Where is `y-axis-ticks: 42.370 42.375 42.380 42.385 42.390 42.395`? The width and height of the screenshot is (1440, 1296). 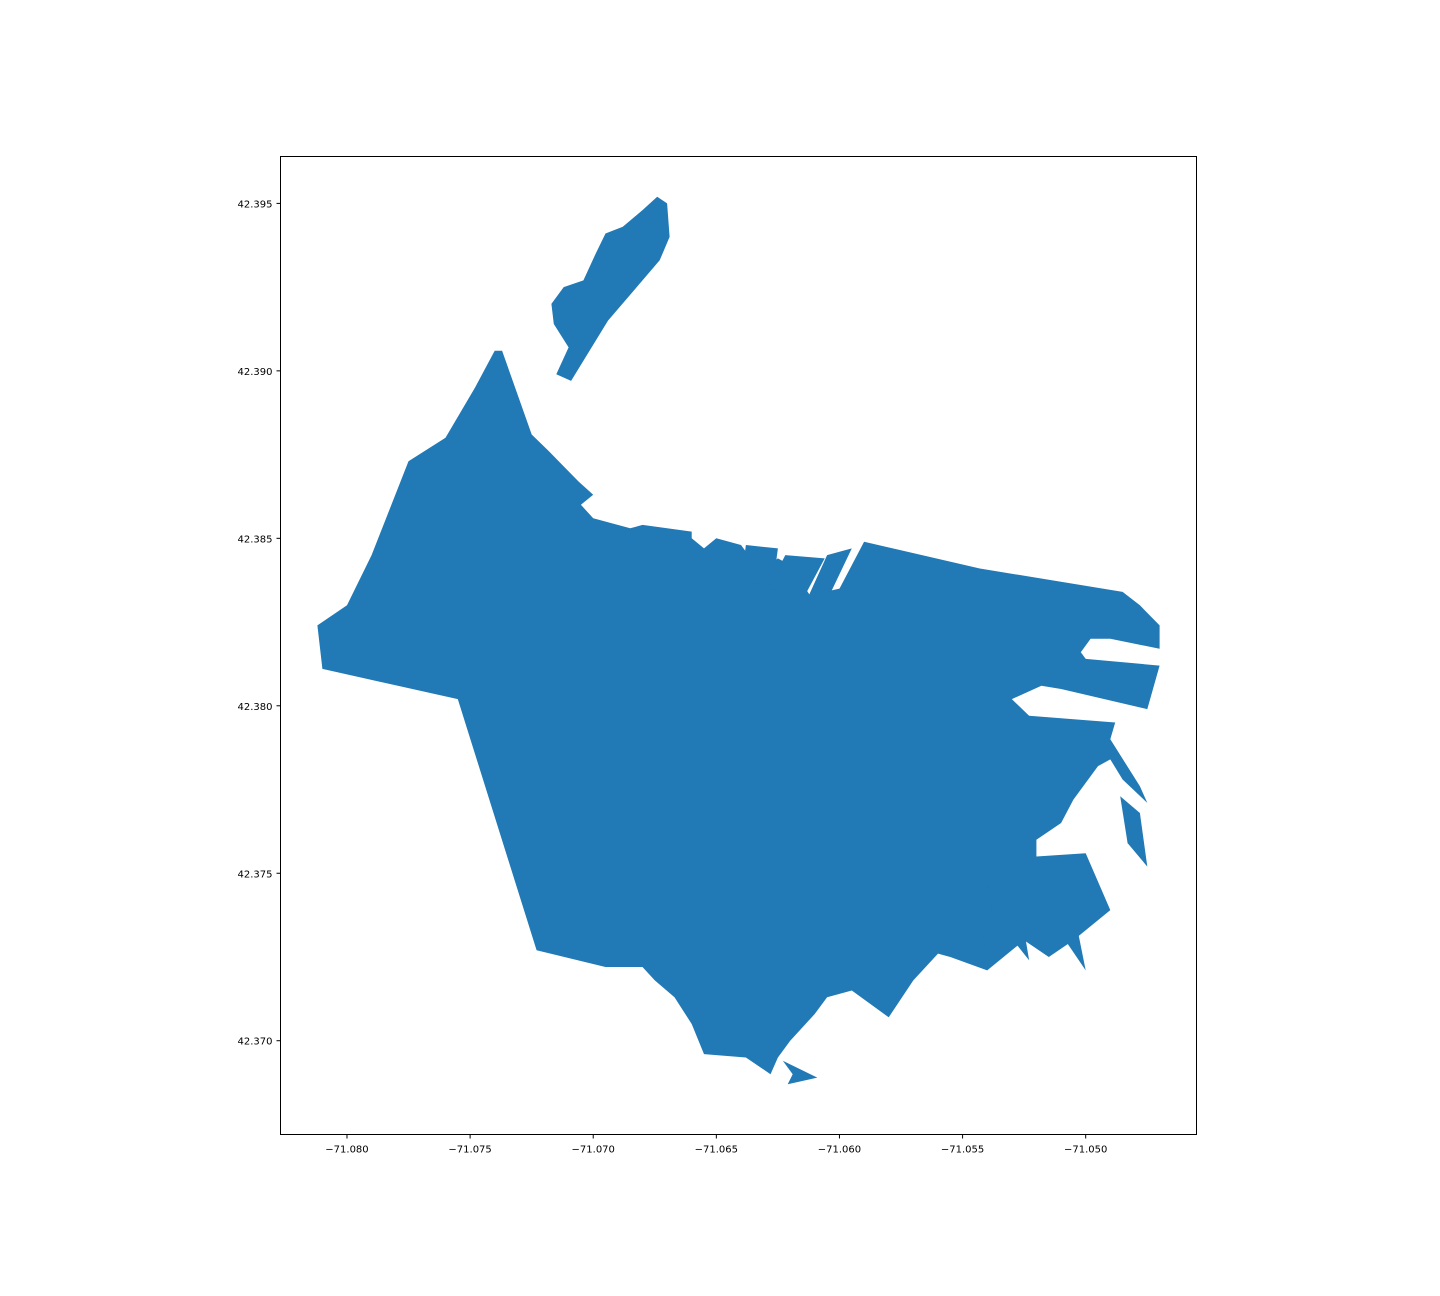
y-axis-ticks: 42.370 42.375 42.380 42.385 42.390 42.395 is located at coordinates (259, 623).